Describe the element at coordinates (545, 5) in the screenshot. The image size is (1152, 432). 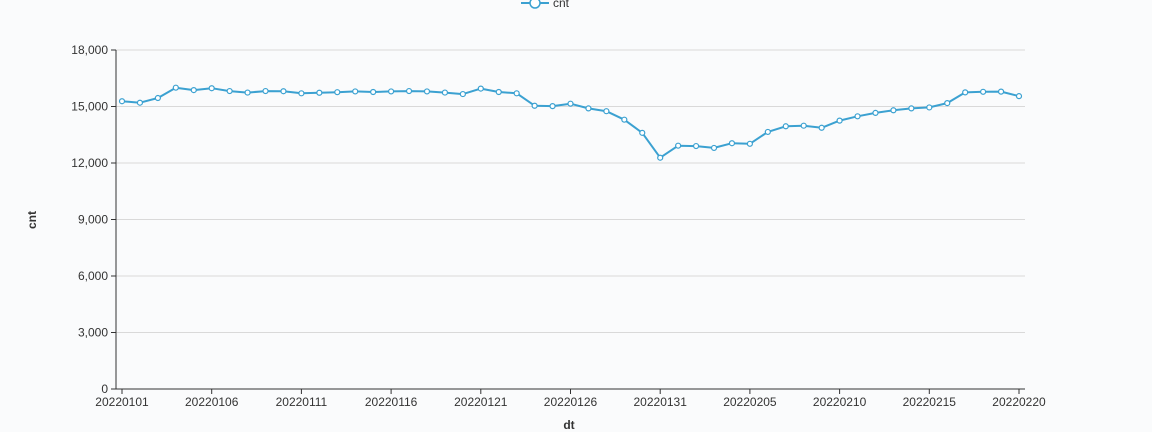
I see `legend: cnt` at that location.